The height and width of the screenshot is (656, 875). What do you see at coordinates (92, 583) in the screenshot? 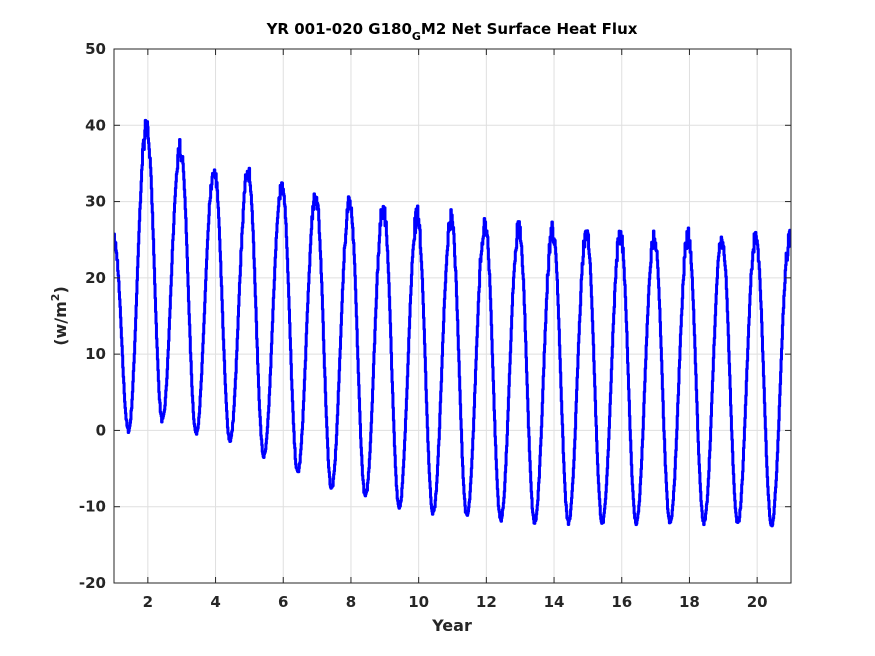
I see `y-tick-label: -20` at bounding box center [92, 583].